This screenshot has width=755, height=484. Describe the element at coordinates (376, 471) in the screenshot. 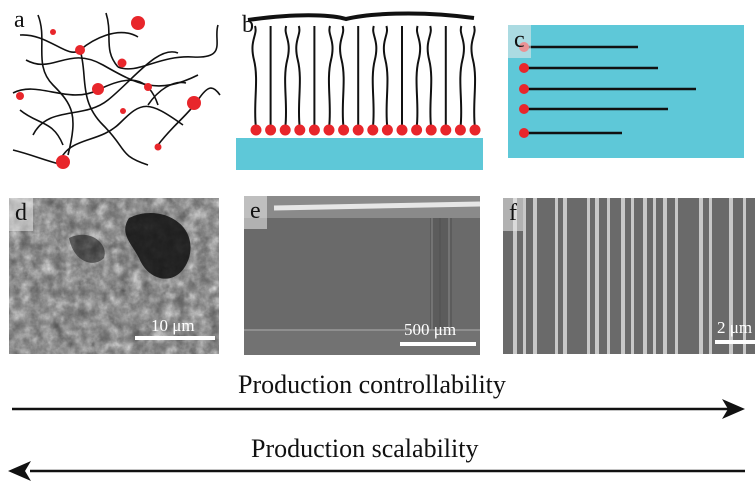

I see `scalability-arrow` at that location.